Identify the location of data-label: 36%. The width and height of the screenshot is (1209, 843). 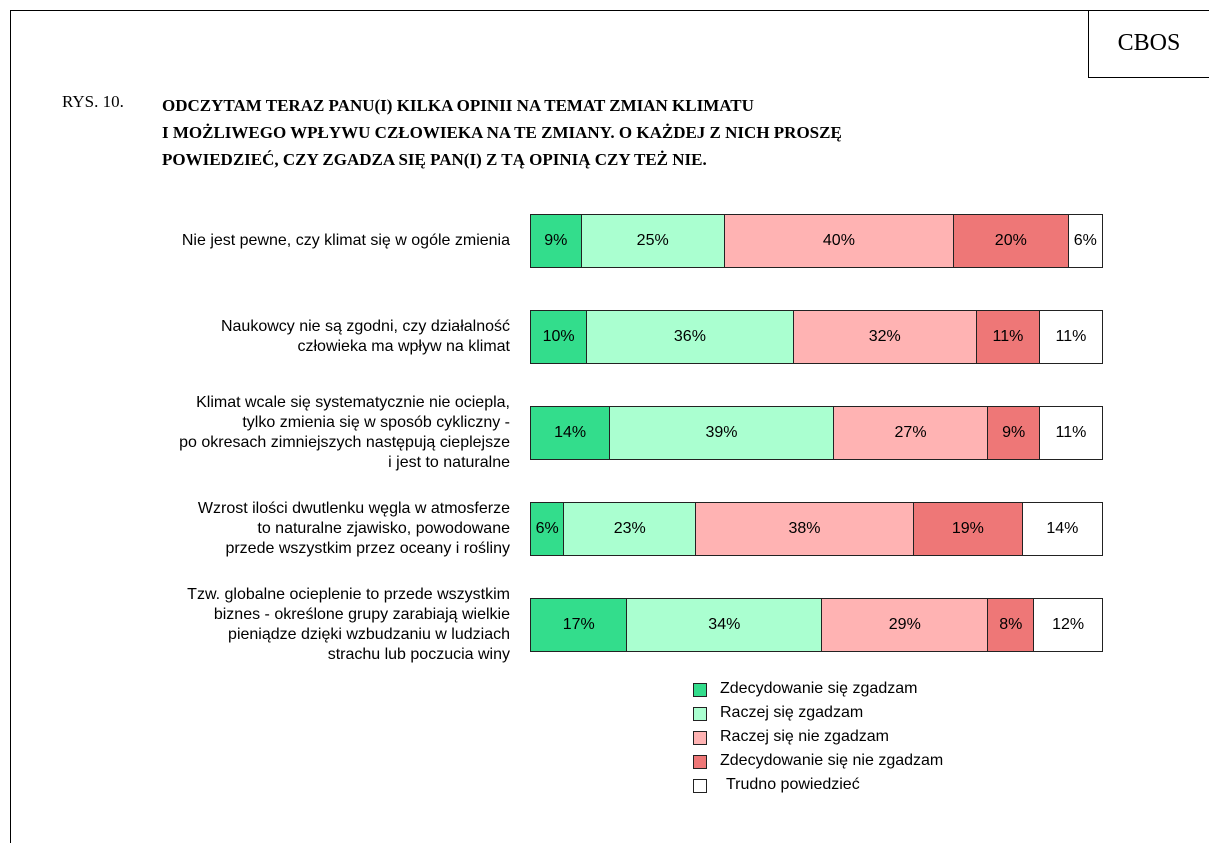
(689, 336).